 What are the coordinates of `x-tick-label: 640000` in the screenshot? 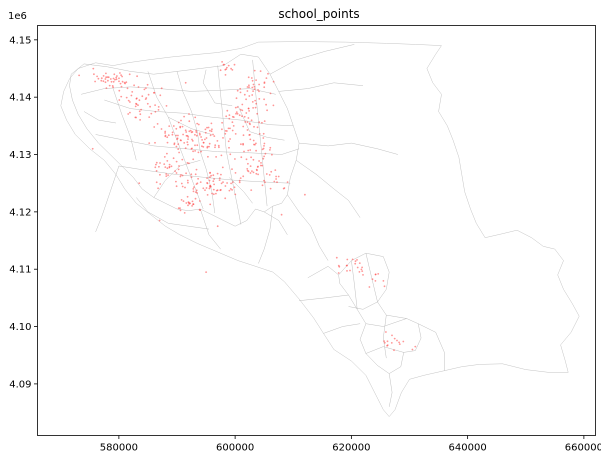 It's located at (468, 448).